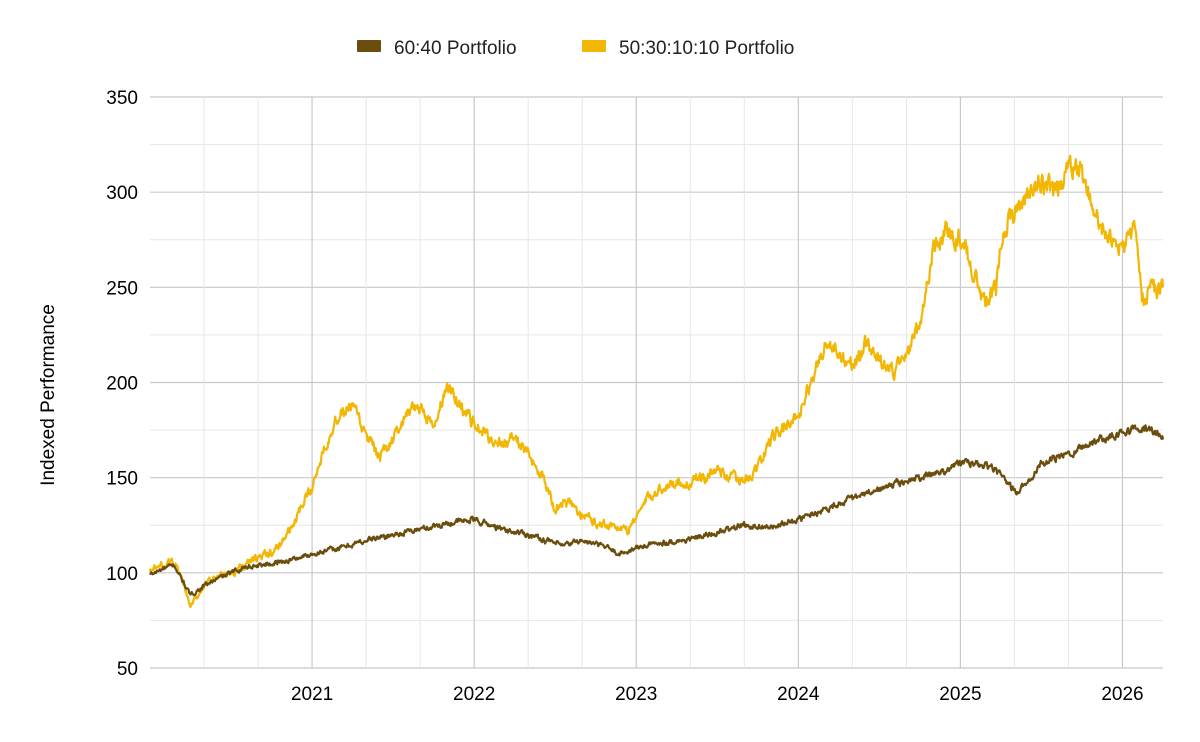 The width and height of the screenshot is (1200, 742). What do you see at coordinates (122, 479) in the screenshot?
I see `y-tick-label: 150` at bounding box center [122, 479].